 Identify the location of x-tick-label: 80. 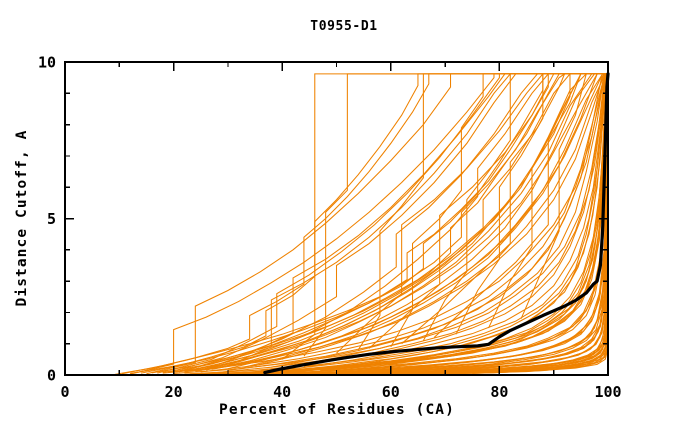
(499, 392).